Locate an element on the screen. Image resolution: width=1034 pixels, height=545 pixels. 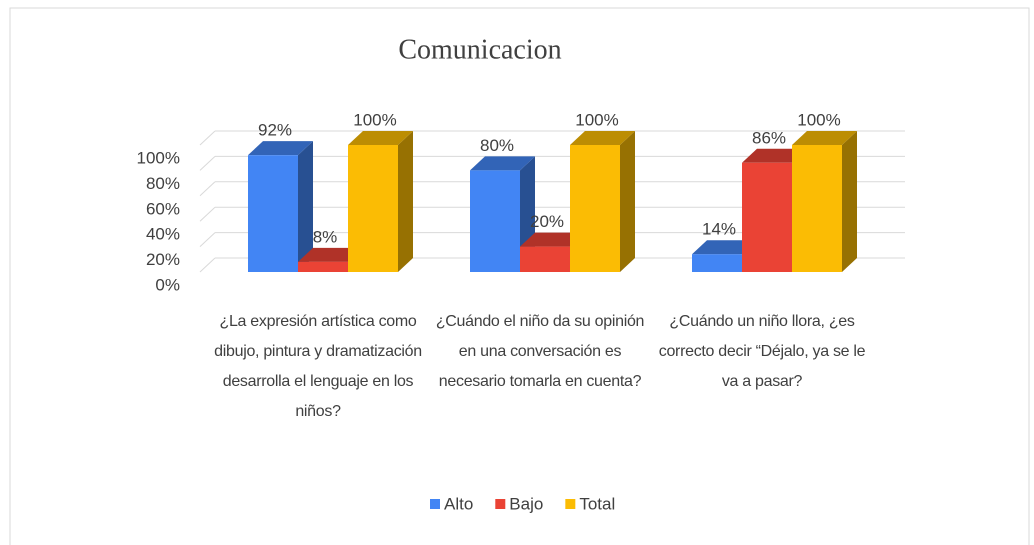
legend-label: Alto is located at coordinates (458, 503).